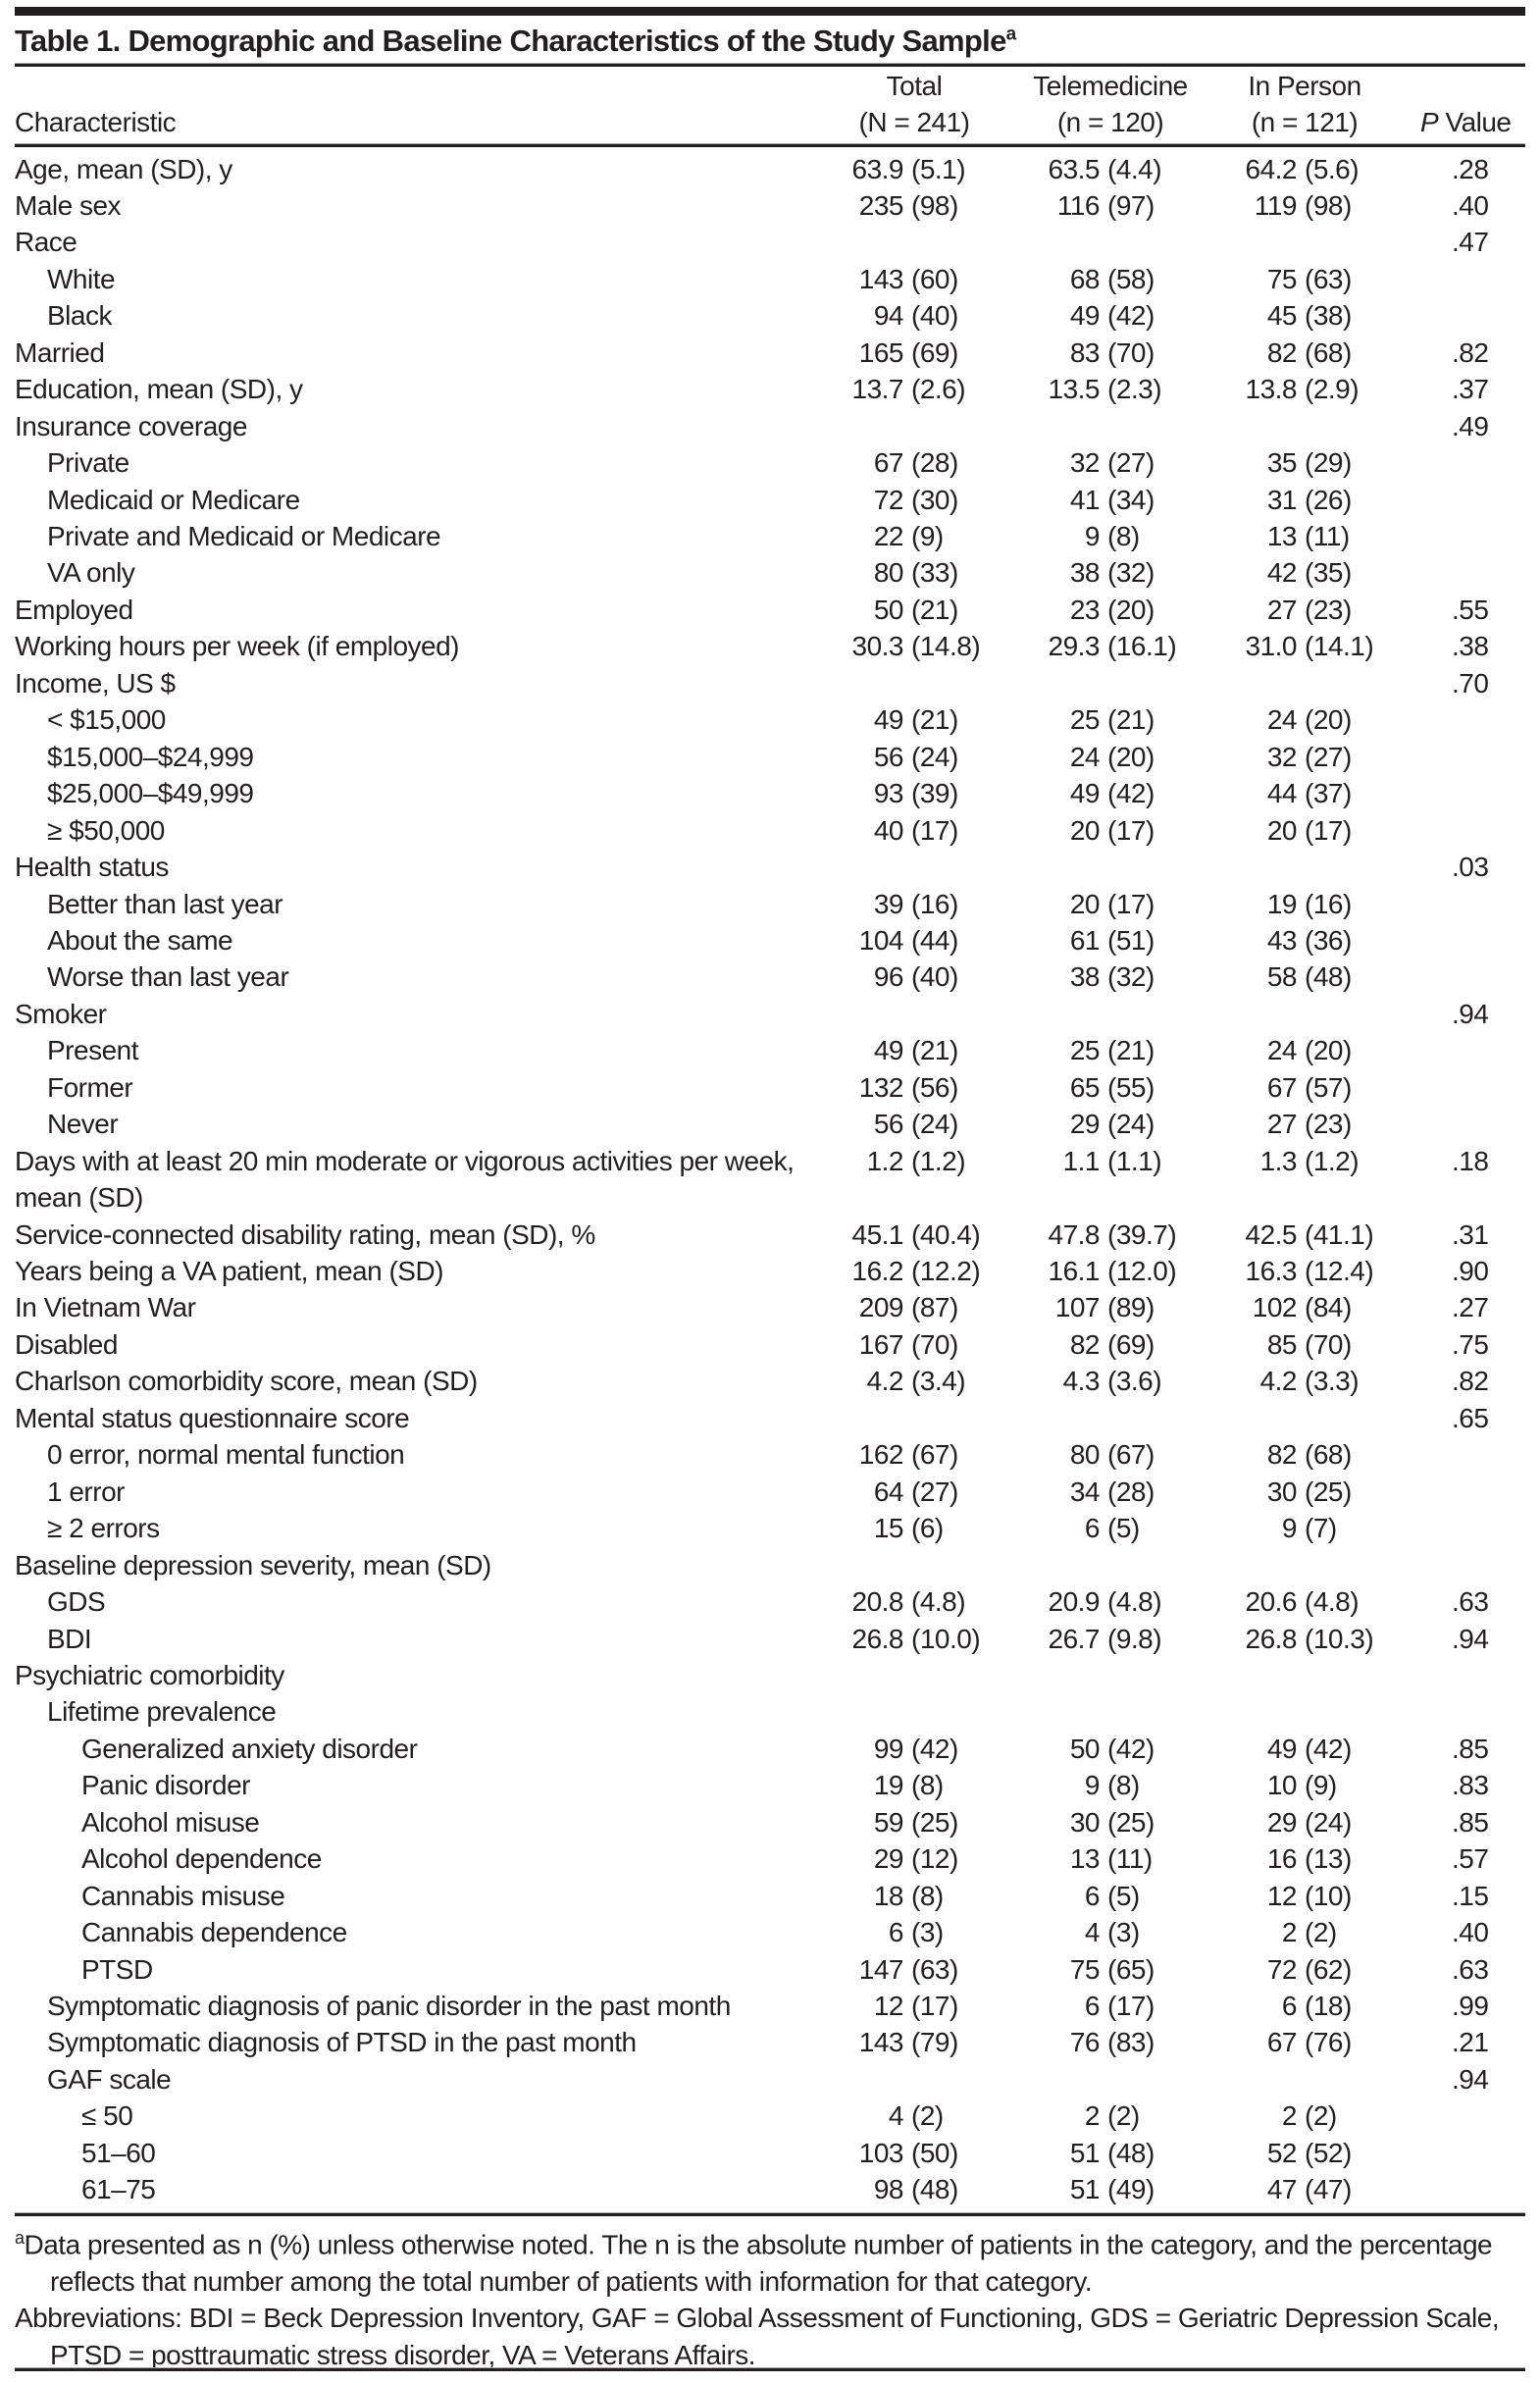 The height and width of the screenshot is (2383, 1540). I want to click on cell-inperson-value: 75, so click(1282, 278).